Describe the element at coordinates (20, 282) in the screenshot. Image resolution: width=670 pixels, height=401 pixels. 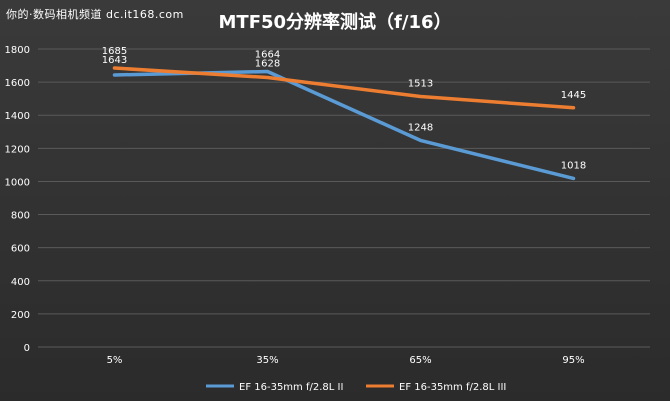
I see `y-tick-label: 400` at that location.